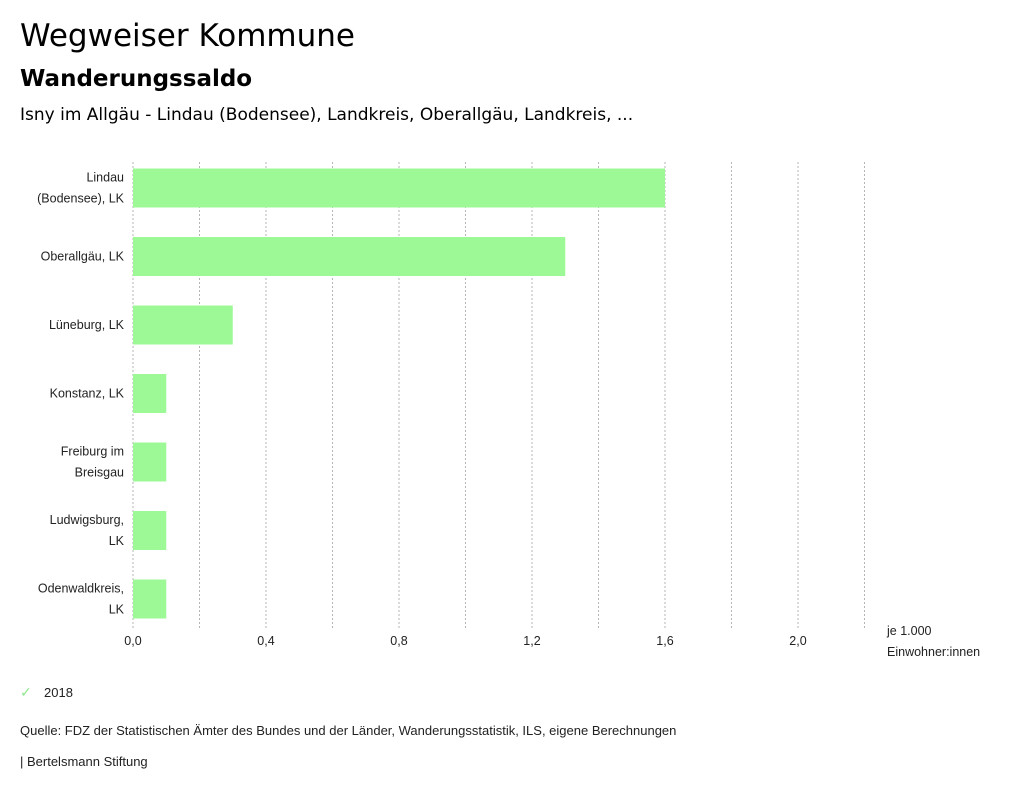 Image resolution: width=1024 pixels, height=795 pixels. I want to click on x-axis-unit-label: je 1.000, so click(909, 631).